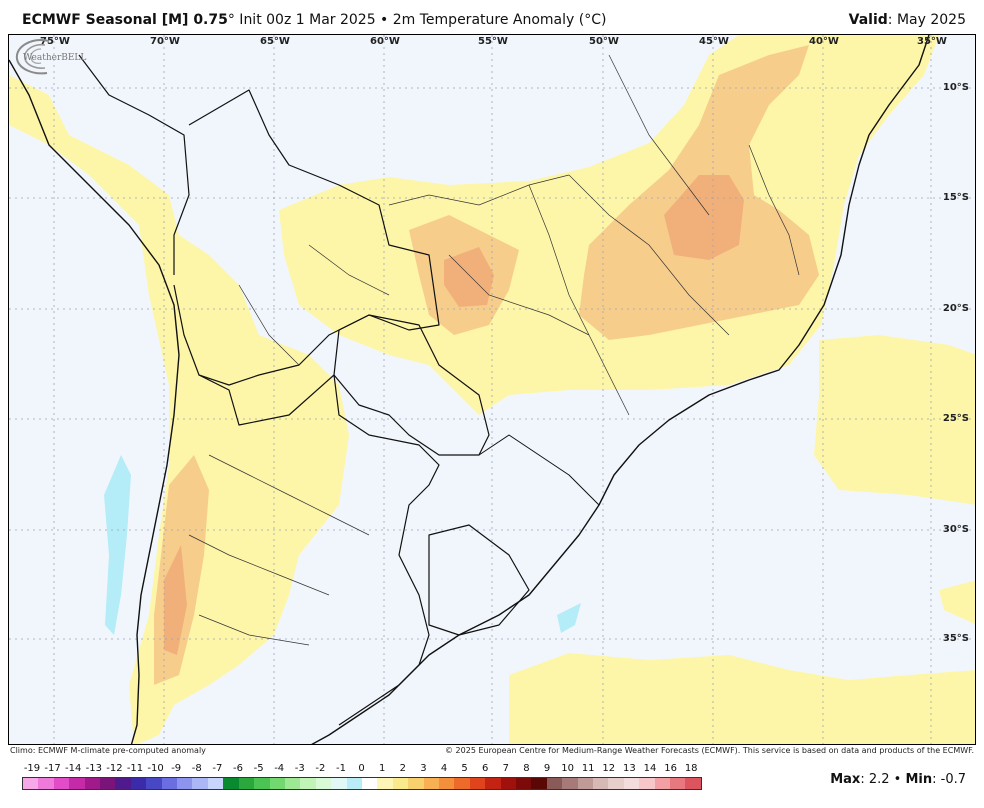  What do you see at coordinates (134, 164) in the screenshot?
I see `border-peru` at bounding box center [134, 164].